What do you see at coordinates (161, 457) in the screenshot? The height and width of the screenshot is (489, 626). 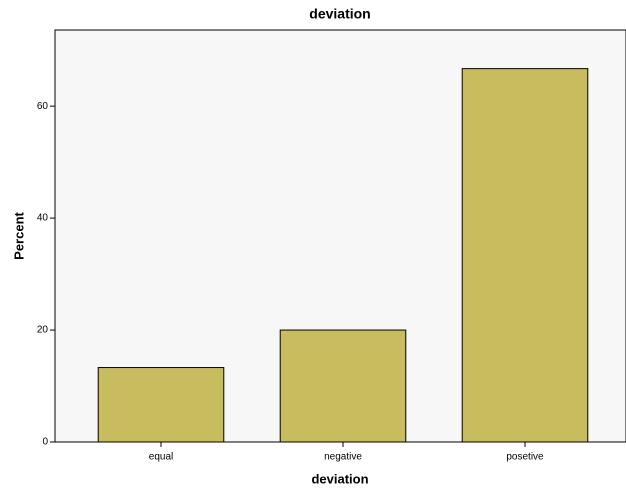 I see `x-tick-label: equal` at bounding box center [161, 457].